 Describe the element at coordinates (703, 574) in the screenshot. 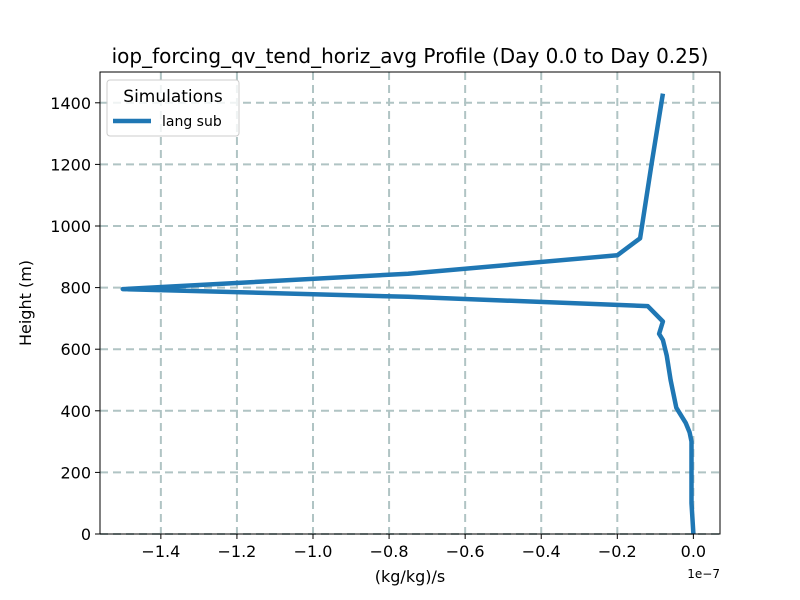

I see `x-offset-label: 1e−7` at that location.